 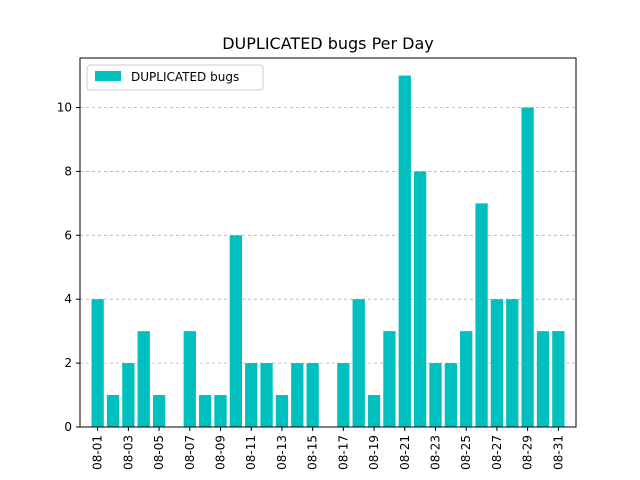 What do you see at coordinates (251, 452) in the screenshot?
I see `x-tick-label: 08-11` at bounding box center [251, 452].